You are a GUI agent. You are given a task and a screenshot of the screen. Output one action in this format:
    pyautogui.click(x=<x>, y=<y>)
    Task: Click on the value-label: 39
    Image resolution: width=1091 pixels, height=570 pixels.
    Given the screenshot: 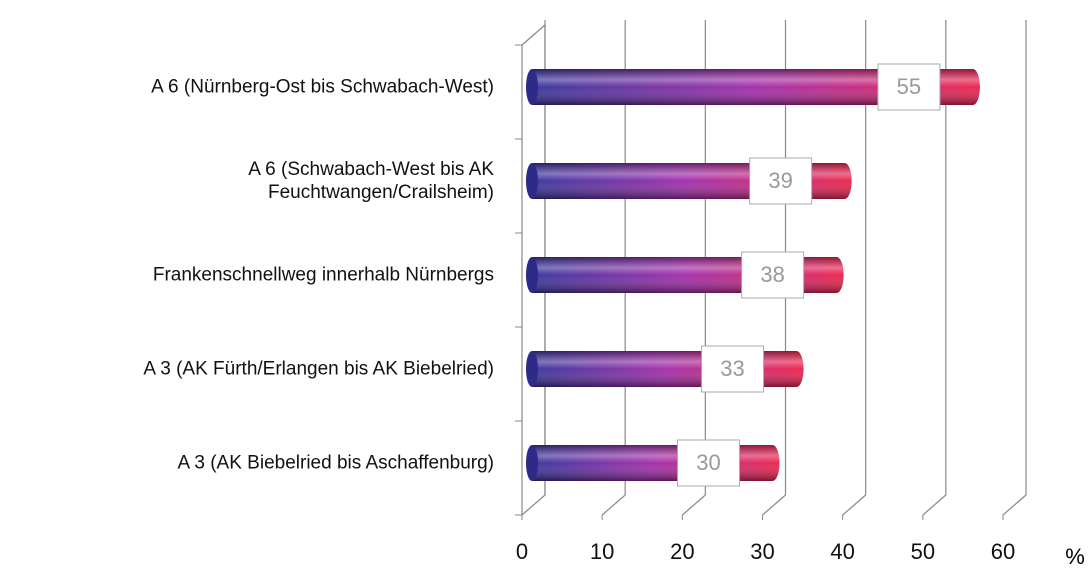 What is the action you would take?
    pyautogui.click(x=780, y=180)
    